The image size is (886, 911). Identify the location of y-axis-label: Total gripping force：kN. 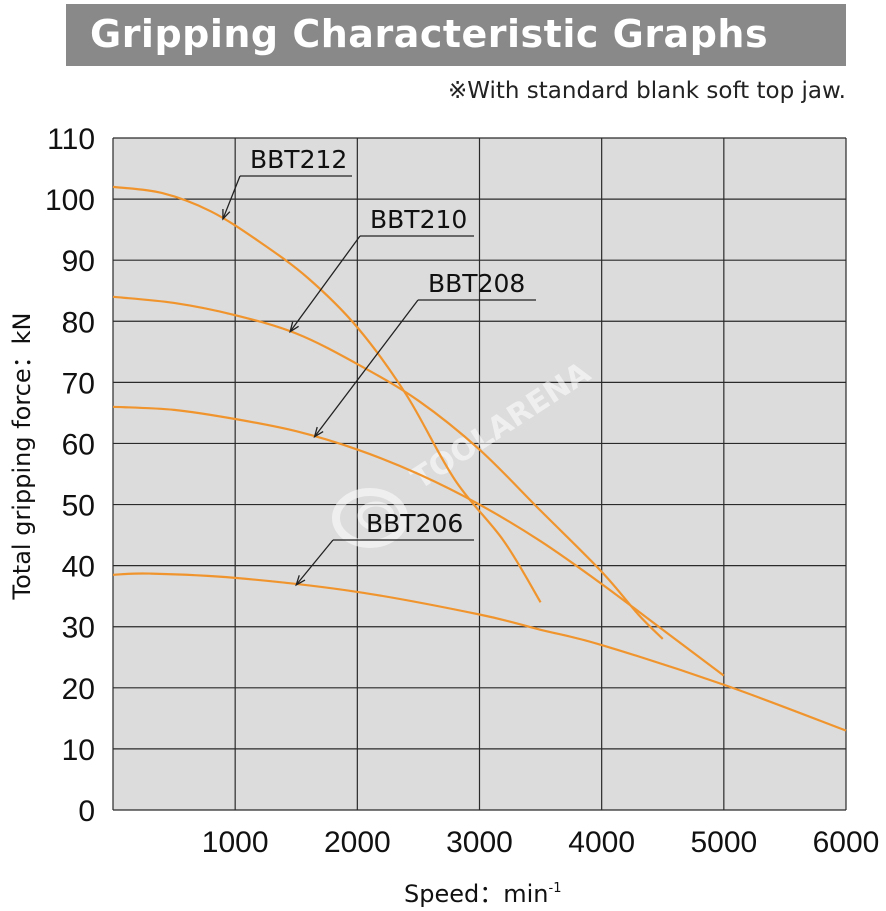
(22, 457).